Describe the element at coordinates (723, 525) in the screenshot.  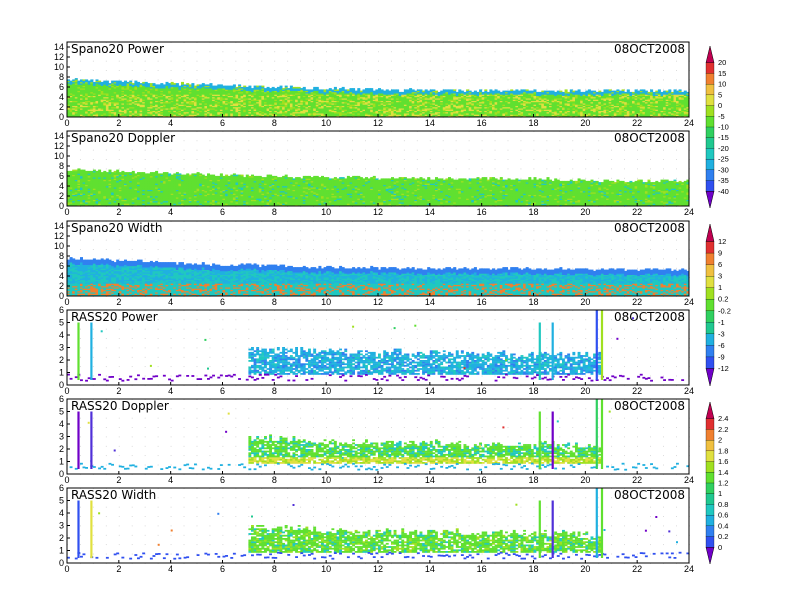
I see `colorbar-label: 0.4` at that location.